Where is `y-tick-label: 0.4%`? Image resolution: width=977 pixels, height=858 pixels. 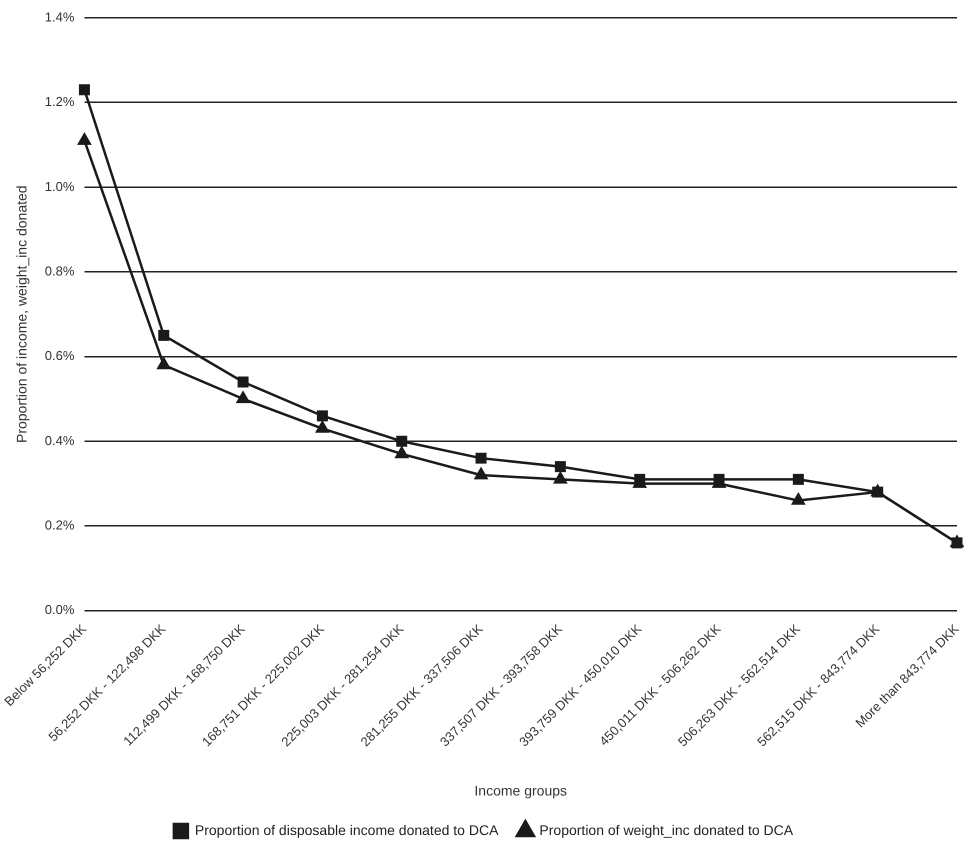 y-tick-label: 0.4% is located at coordinates (59, 440).